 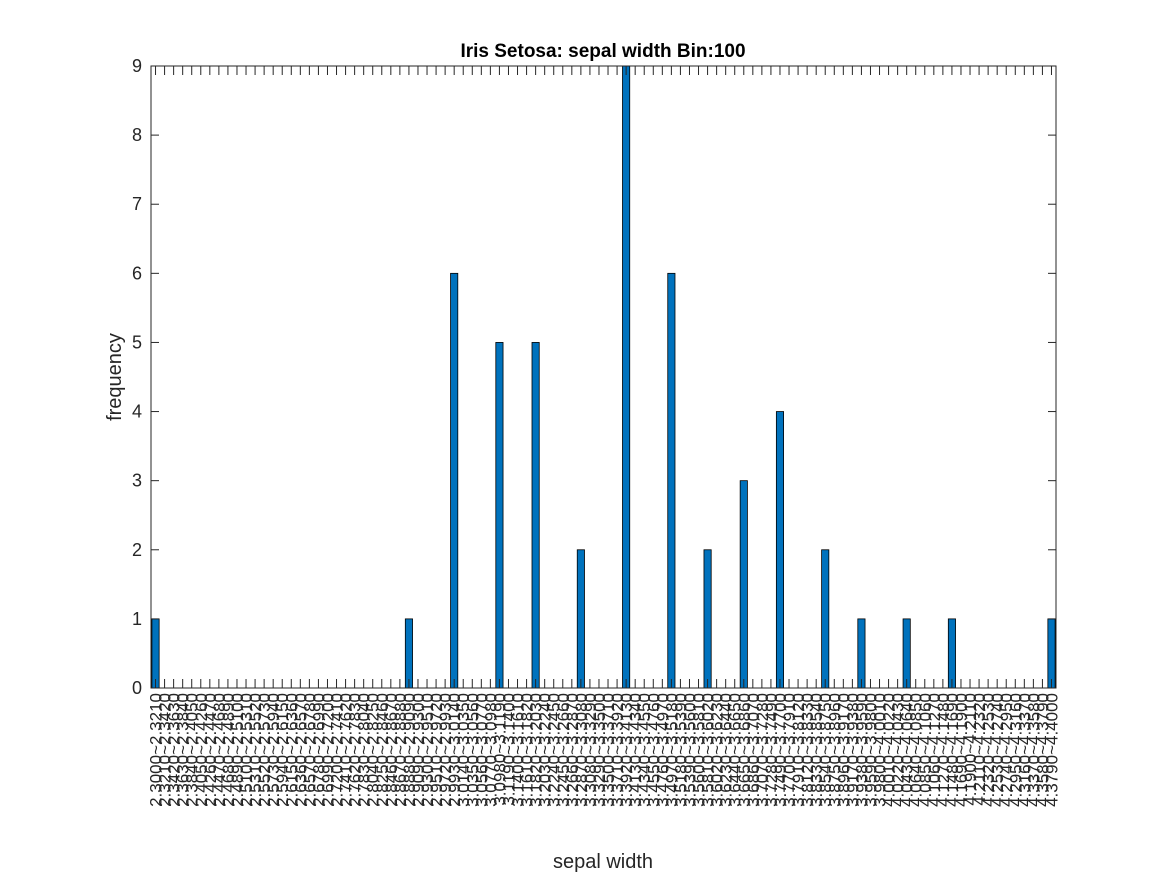 I want to click on x-tick-label: 2.7620~2.7830, so click(x=355, y=750).